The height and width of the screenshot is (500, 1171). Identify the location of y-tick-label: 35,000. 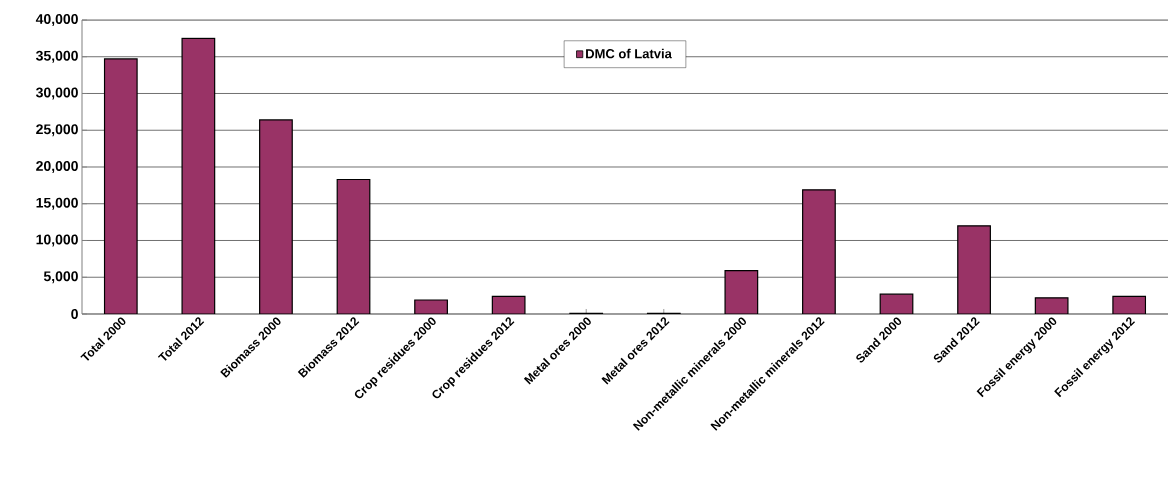
(56, 56).